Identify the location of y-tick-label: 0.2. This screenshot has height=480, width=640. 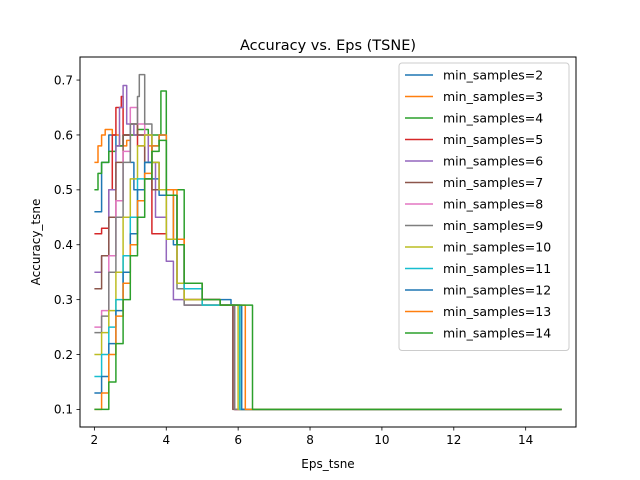
(63, 355).